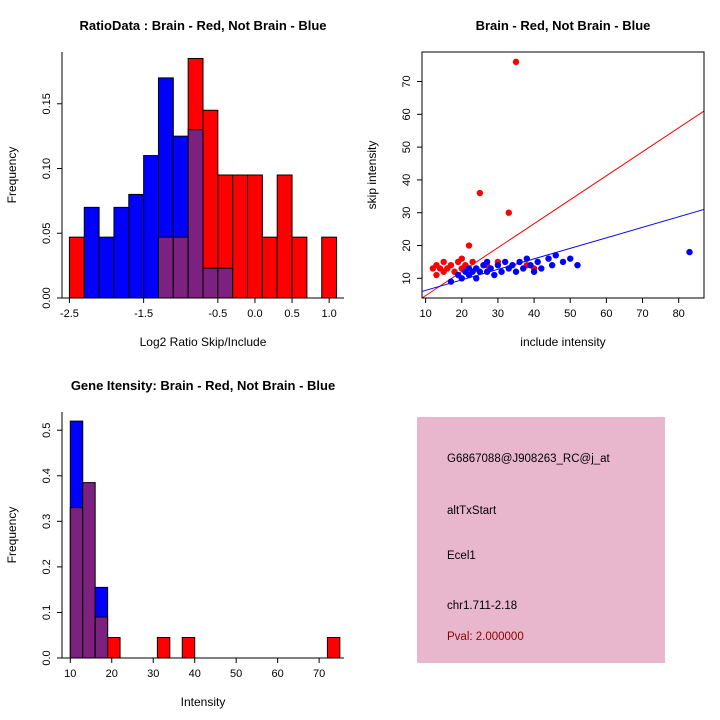 Image resolution: width=720 pixels, height=720 pixels. I want to click on y-tick-label: 0.05, so click(47, 233).